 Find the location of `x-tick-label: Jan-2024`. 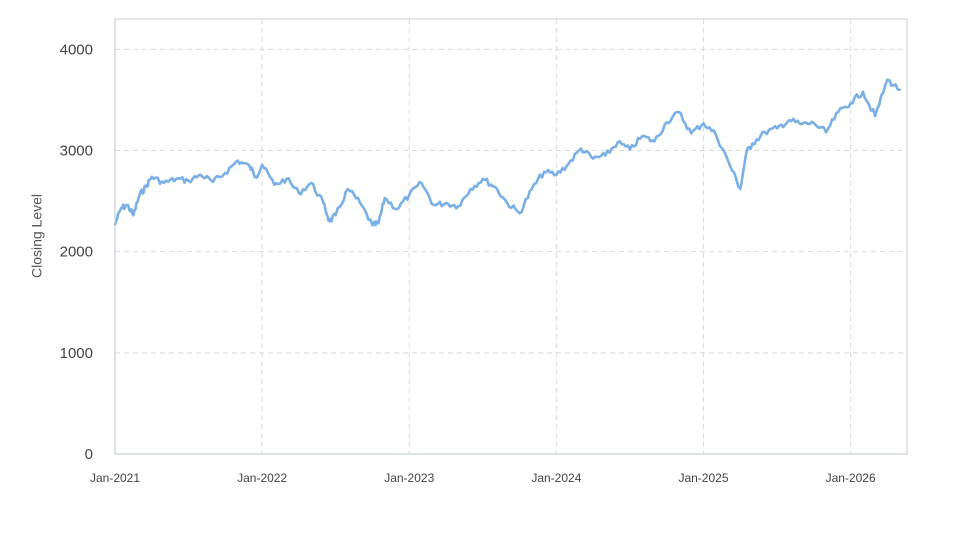

x-tick-label: Jan-2024 is located at coordinates (556, 478).